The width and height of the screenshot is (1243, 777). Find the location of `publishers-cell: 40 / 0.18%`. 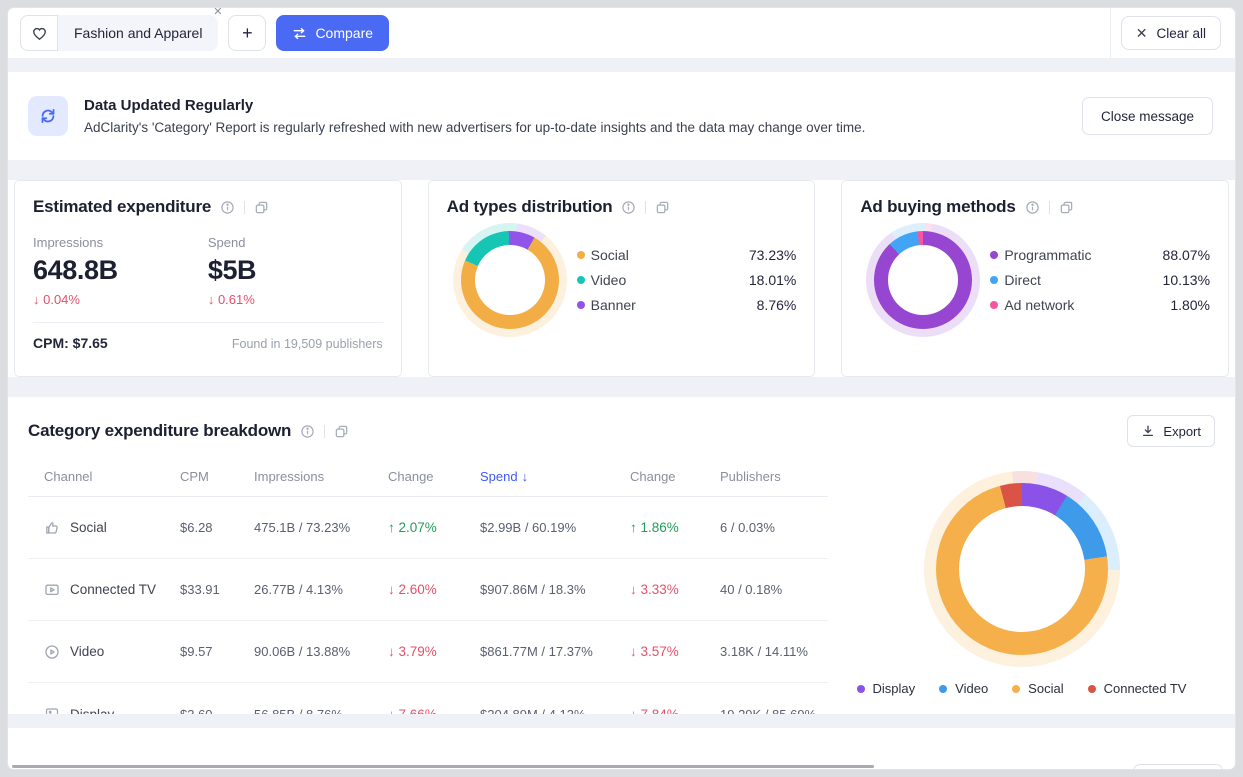

publishers-cell: 40 / 0.18% is located at coordinates (751, 589).